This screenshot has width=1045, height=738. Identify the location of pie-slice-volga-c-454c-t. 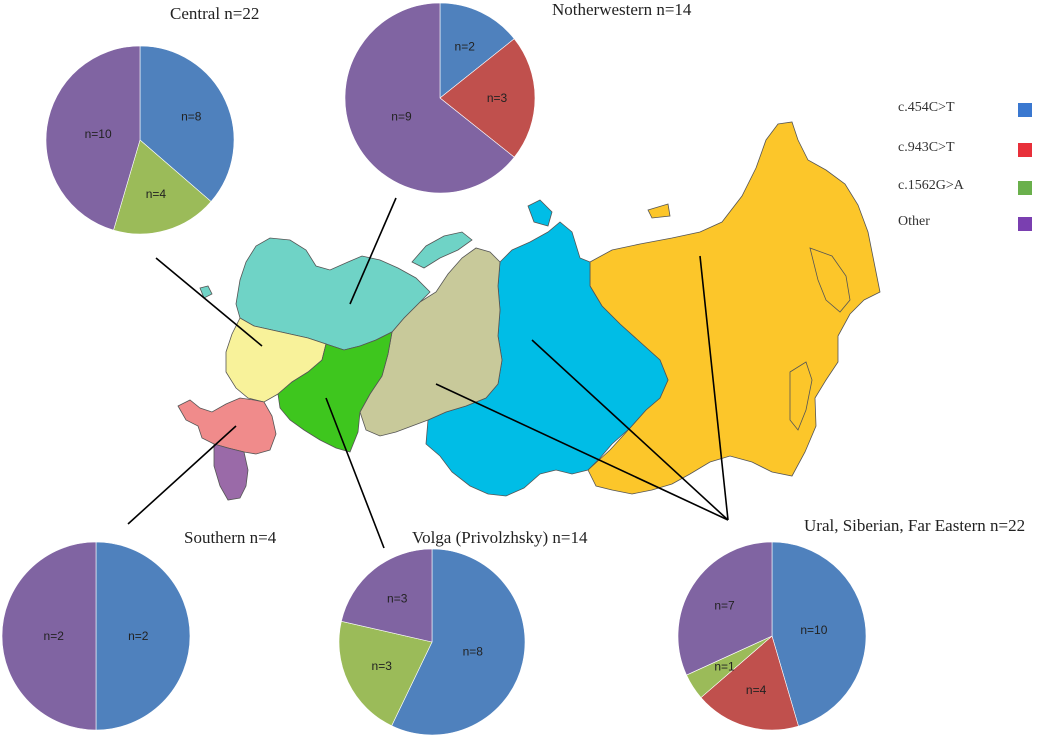
(458, 642).